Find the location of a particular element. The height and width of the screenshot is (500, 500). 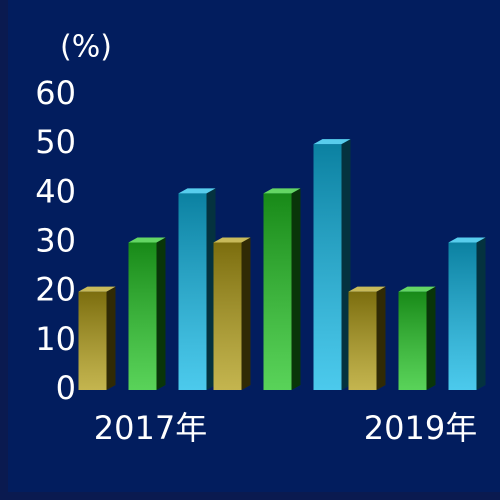

x-tick-label: 2019年 is located at coordinates (420, 428).